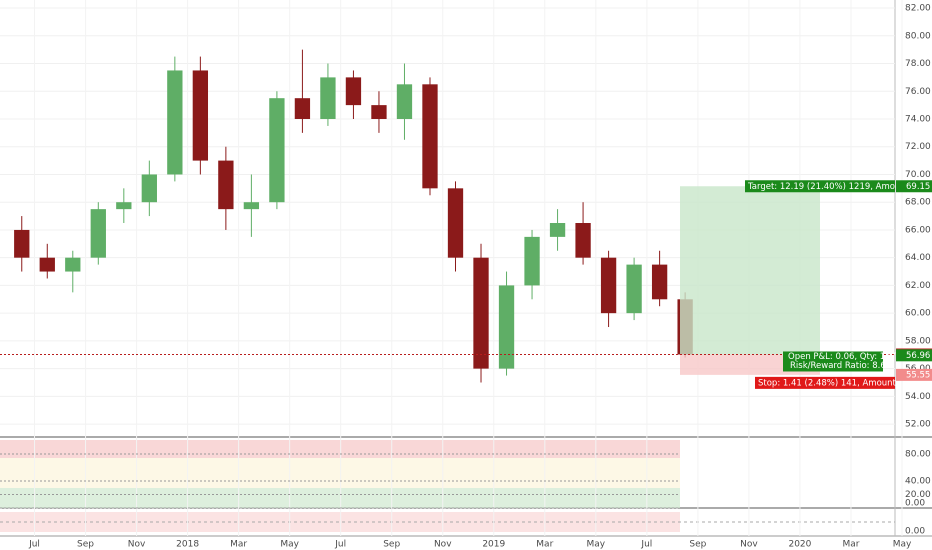 The height and width of the screenshot is (550, 932). What do you see at coordinates (918, 356) in the screenshot?
I see `price-tag: 56.96` at bounding box center [918, 356].